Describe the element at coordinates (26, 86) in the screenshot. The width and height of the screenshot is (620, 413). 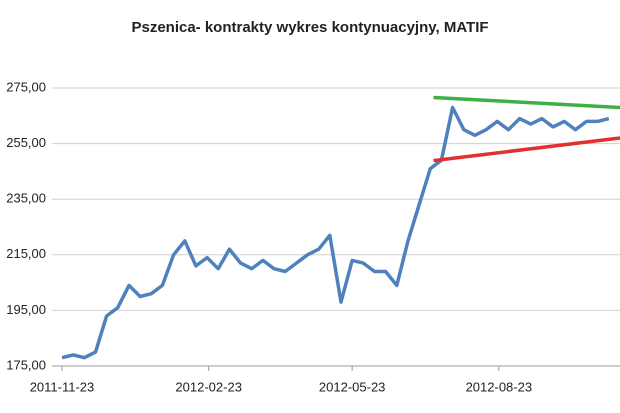
I see `y-tick-label: 275,00` at that location.